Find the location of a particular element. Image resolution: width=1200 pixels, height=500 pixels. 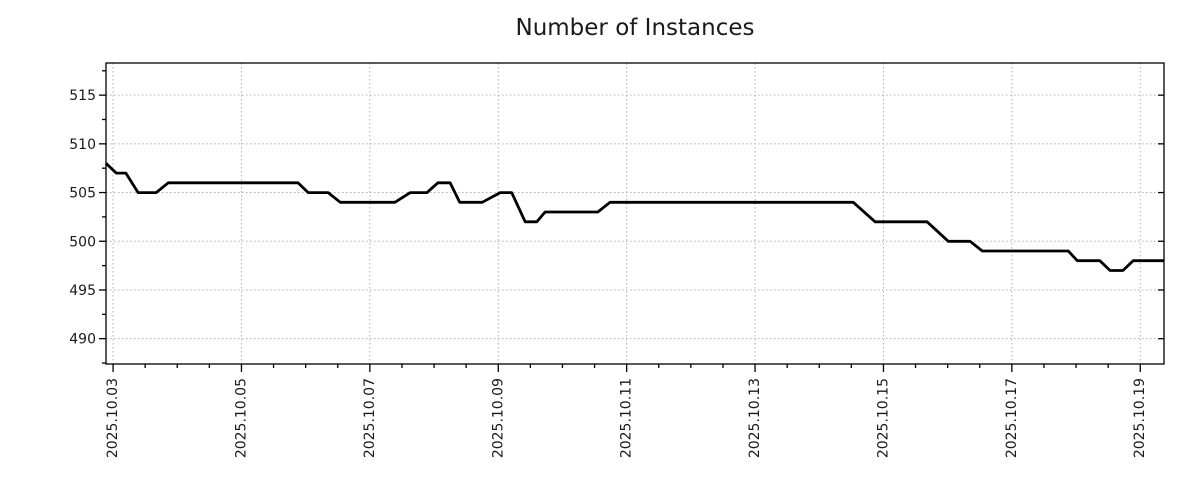

y-axis-tick-label: 515 is located at coordinates (82, 96).